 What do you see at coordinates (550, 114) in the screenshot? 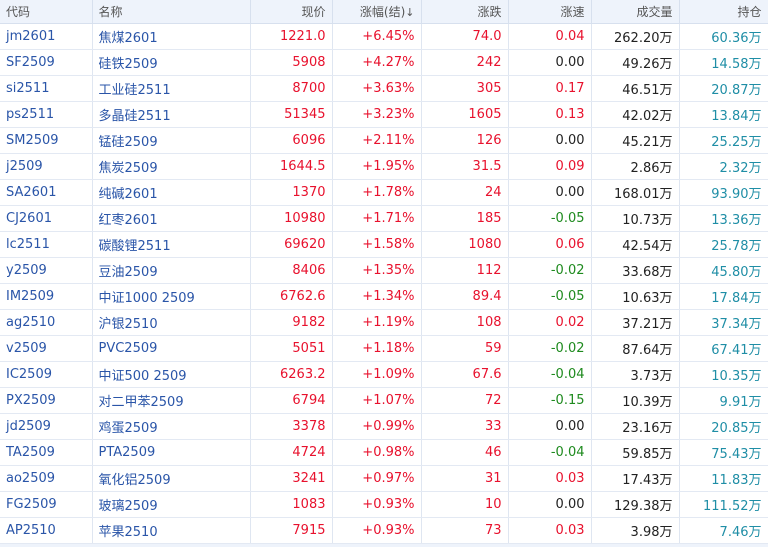
I see `speed-cell: 0.13` at bounding box center [550, 114].